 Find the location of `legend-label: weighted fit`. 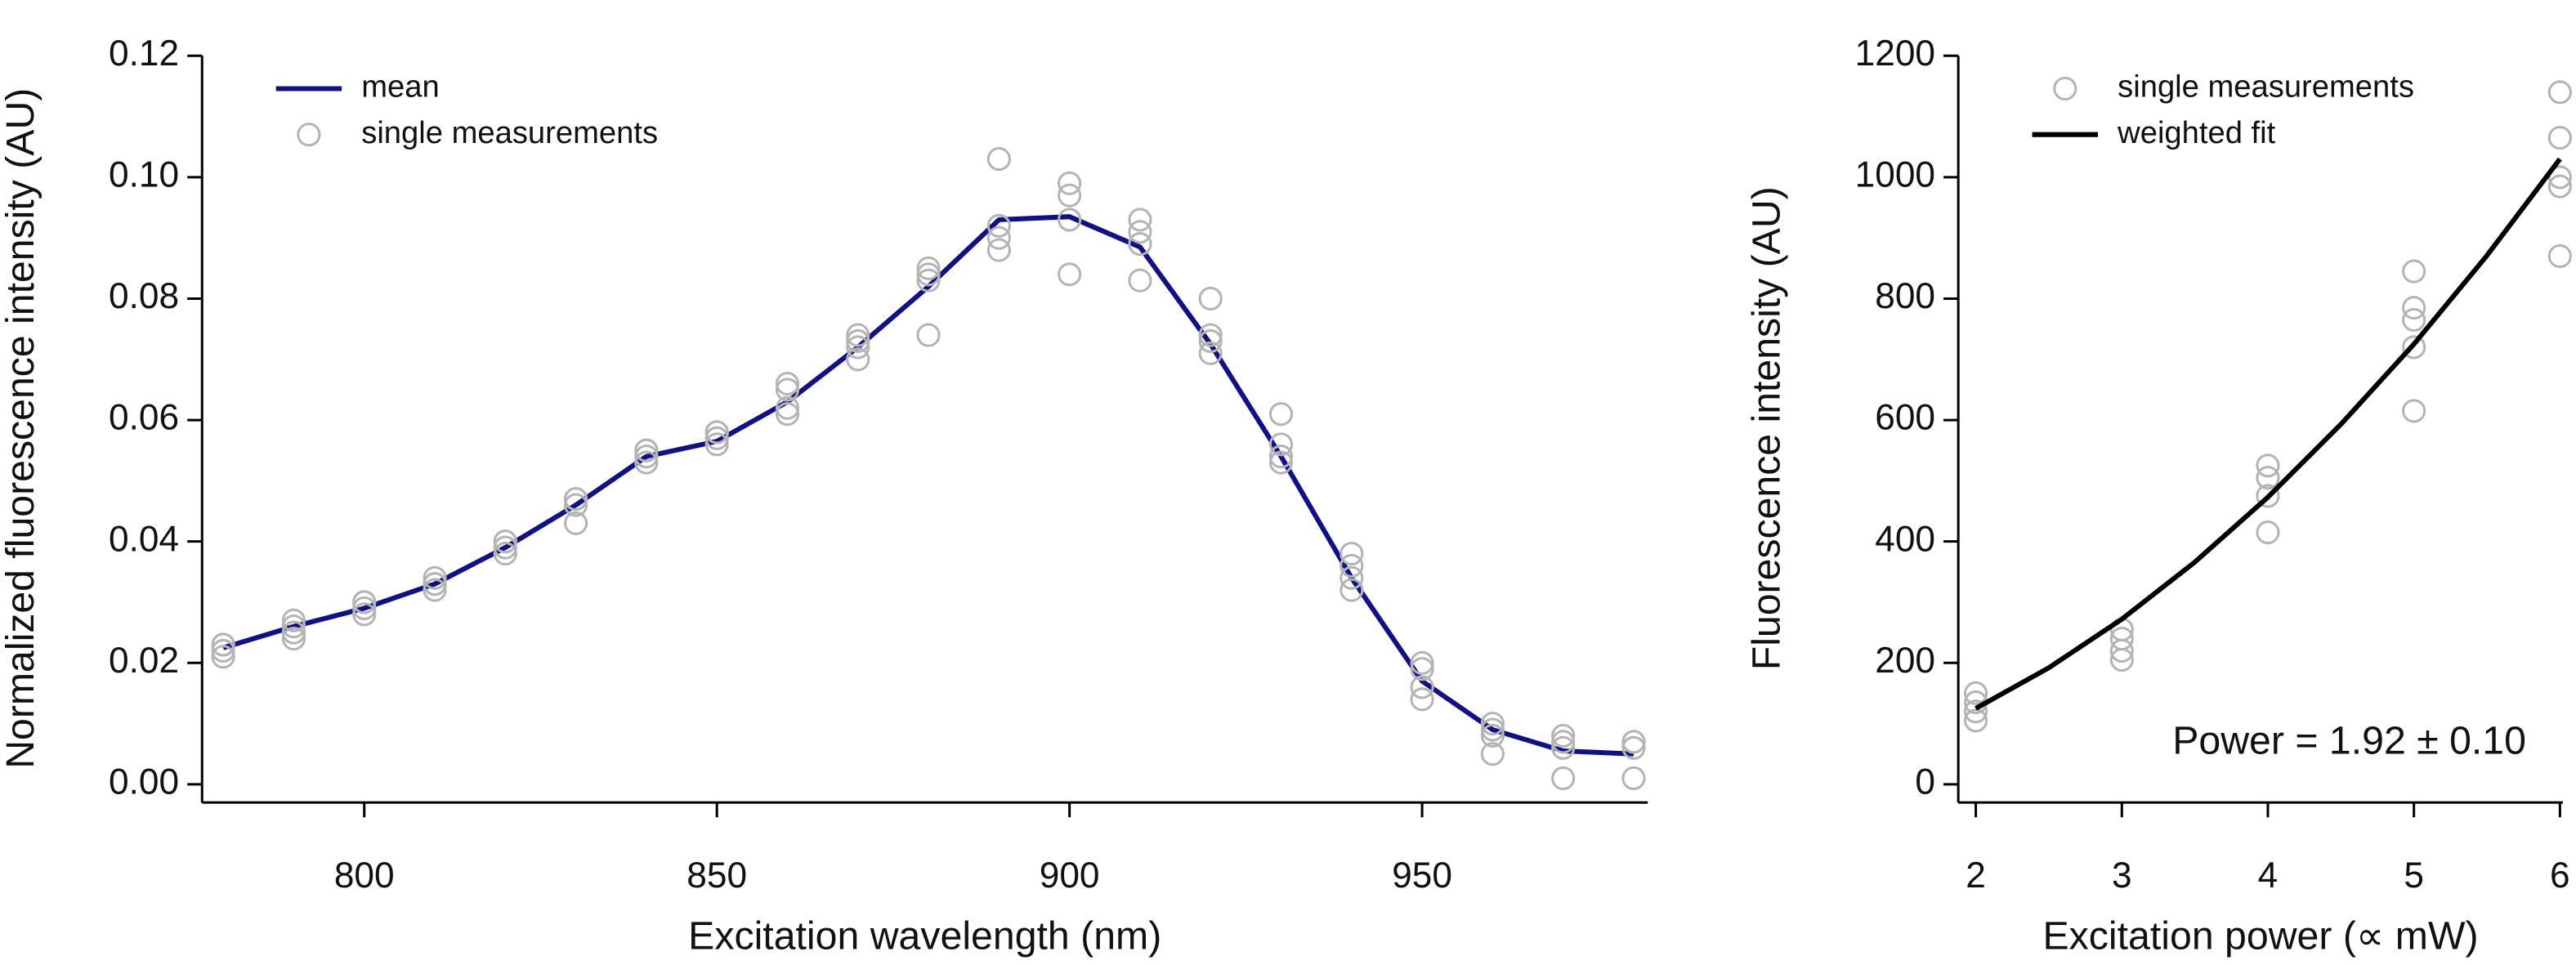

legend-label: weighted fit is located at coordinates (2196, 132).